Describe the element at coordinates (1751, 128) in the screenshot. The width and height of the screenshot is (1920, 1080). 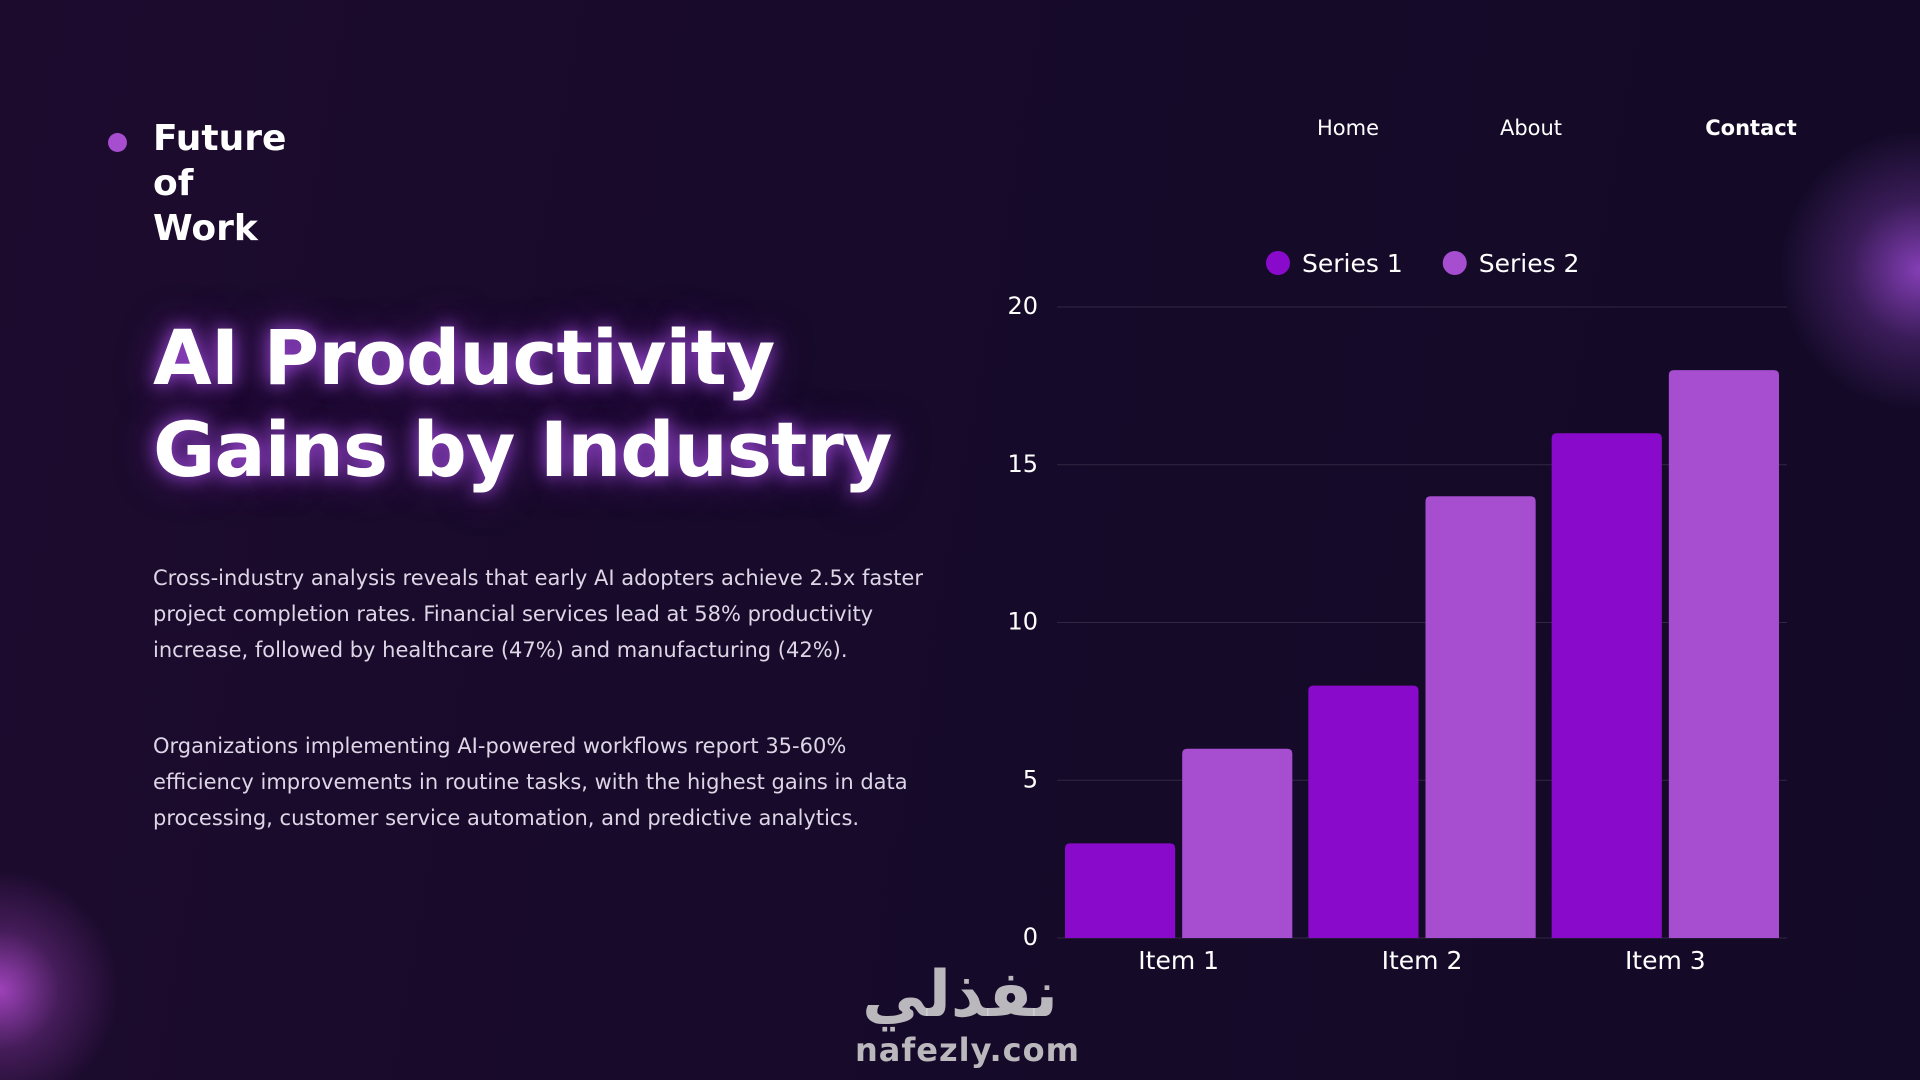
I see `nav-link: Contact` at that location.